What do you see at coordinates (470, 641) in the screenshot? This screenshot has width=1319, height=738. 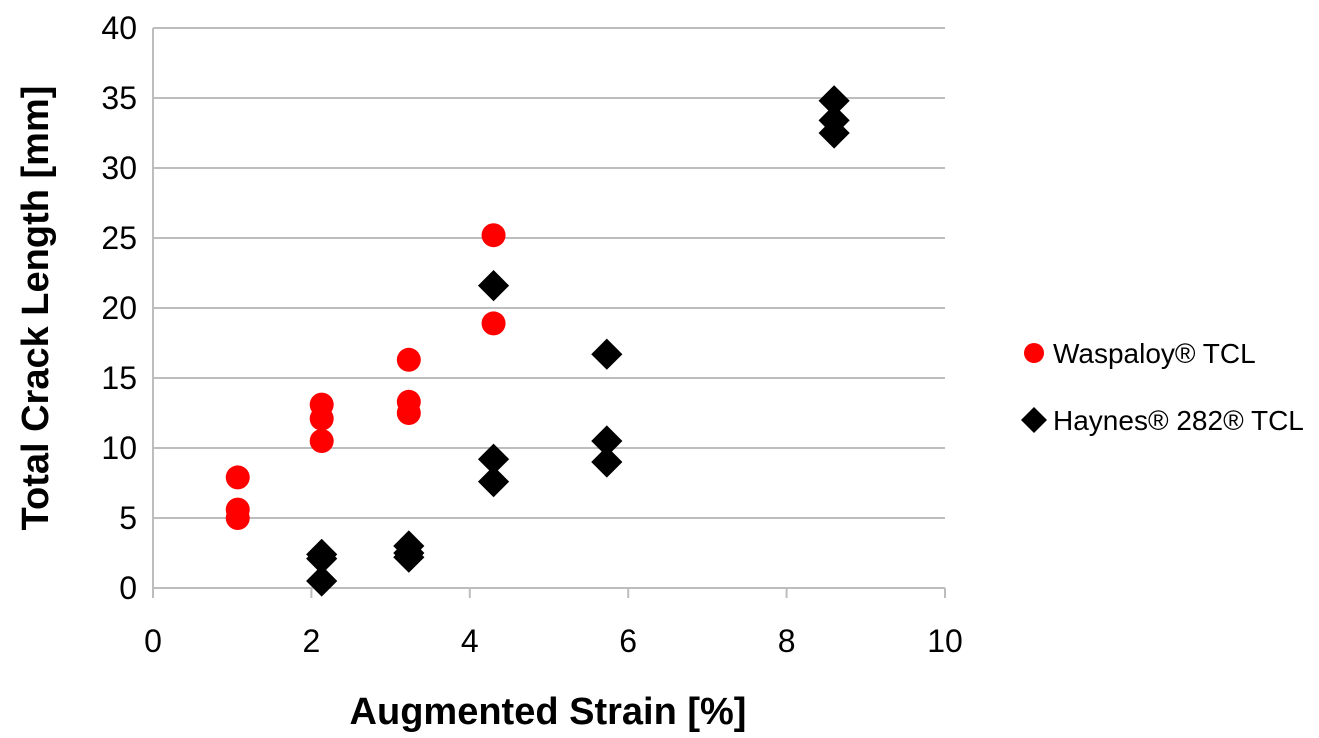 I see `x-tick-label-4: 4` at bounding box center [470, 641].